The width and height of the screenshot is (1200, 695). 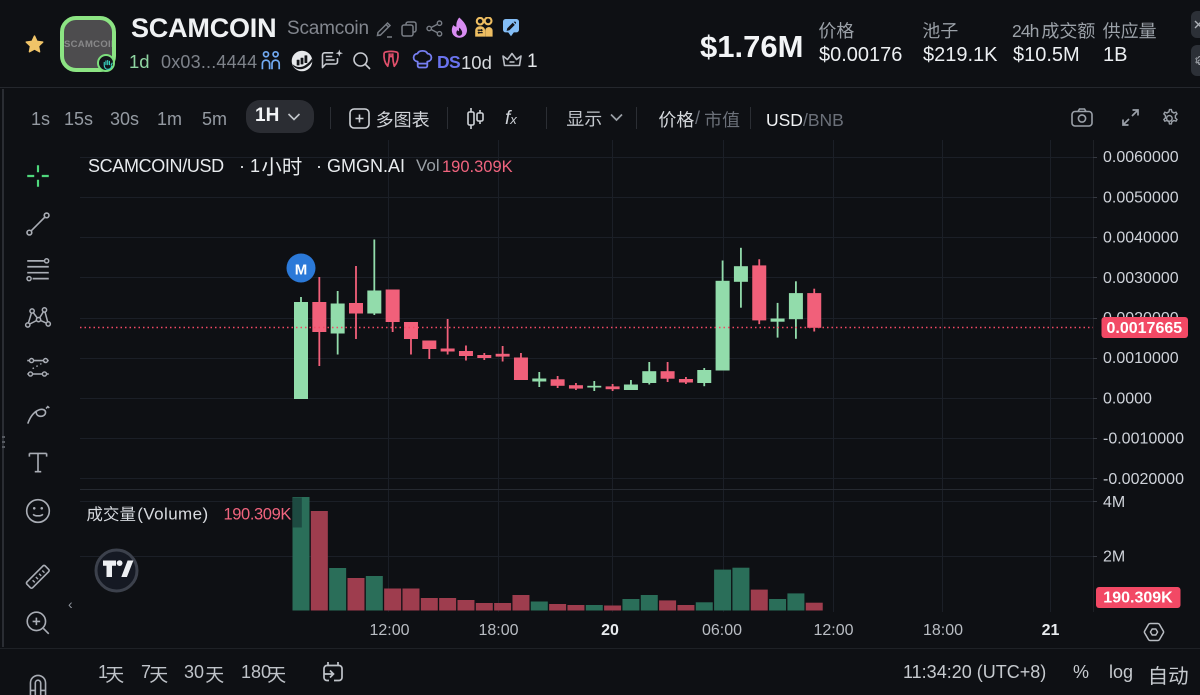 I want to click on svg-text: 0.0030000, so click(x=1141, y=278).